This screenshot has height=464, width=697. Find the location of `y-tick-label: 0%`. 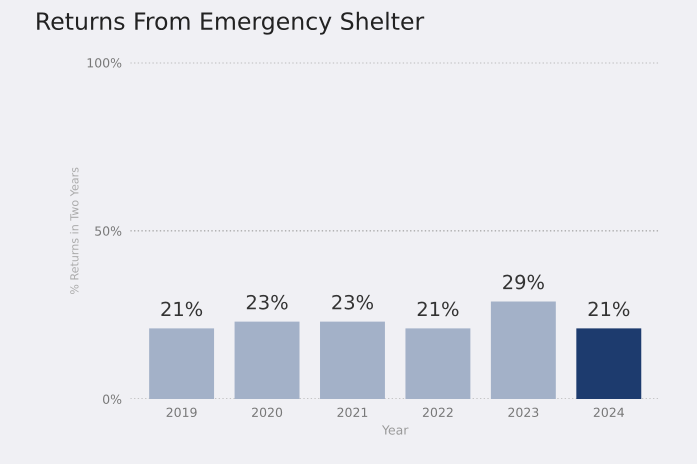

y-tick-label: 0% is located at coordinates (112, 399).